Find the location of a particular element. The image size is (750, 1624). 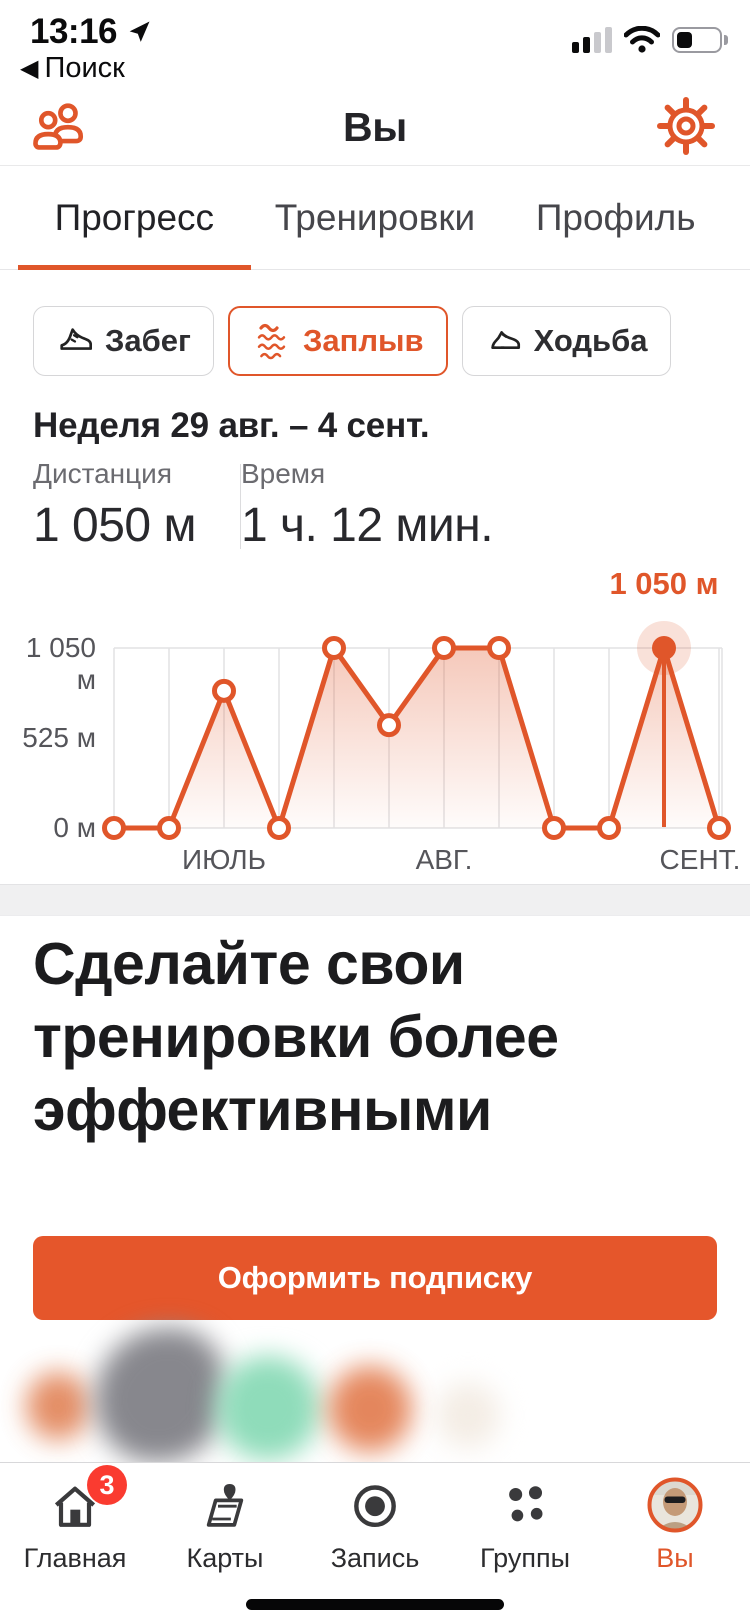

status-bar-time: 13:16 is located at coordinates (91, 32).